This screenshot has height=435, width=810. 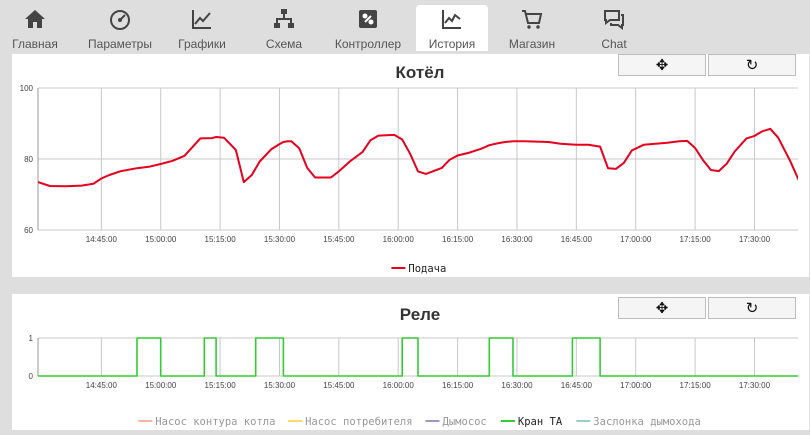 What do you see at coordinates (28, 159) in the screenshot?
I see `y-tick-label: 80` at bounding box center [28, 159].